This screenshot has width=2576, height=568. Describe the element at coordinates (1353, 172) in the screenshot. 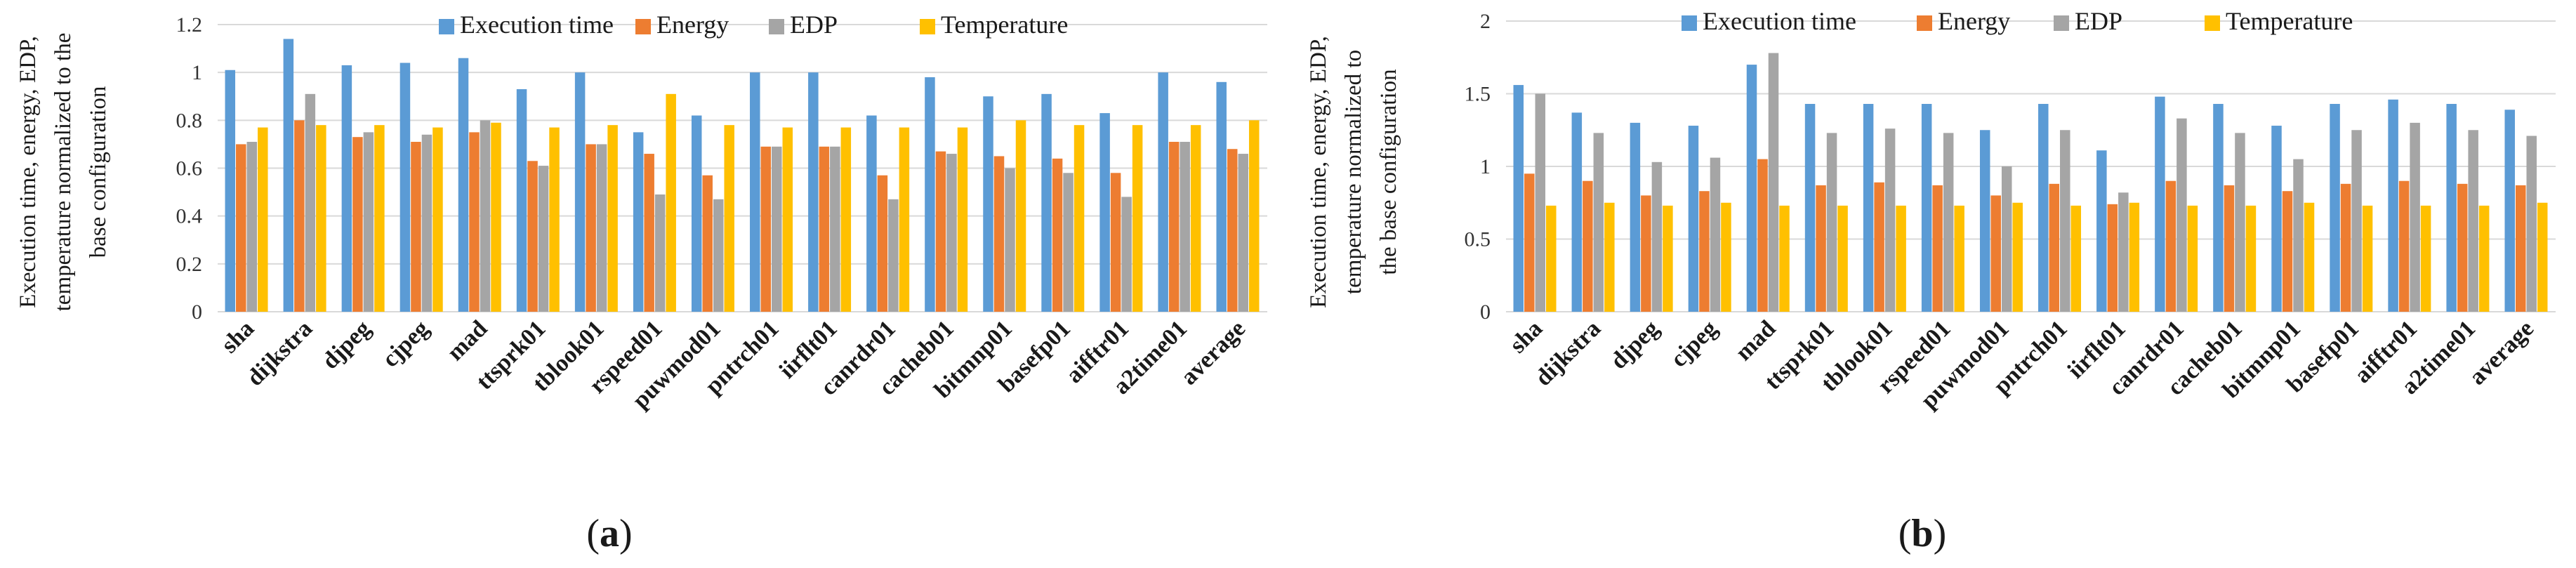

I see `y-axis-label: temperature normalized to` at that location.